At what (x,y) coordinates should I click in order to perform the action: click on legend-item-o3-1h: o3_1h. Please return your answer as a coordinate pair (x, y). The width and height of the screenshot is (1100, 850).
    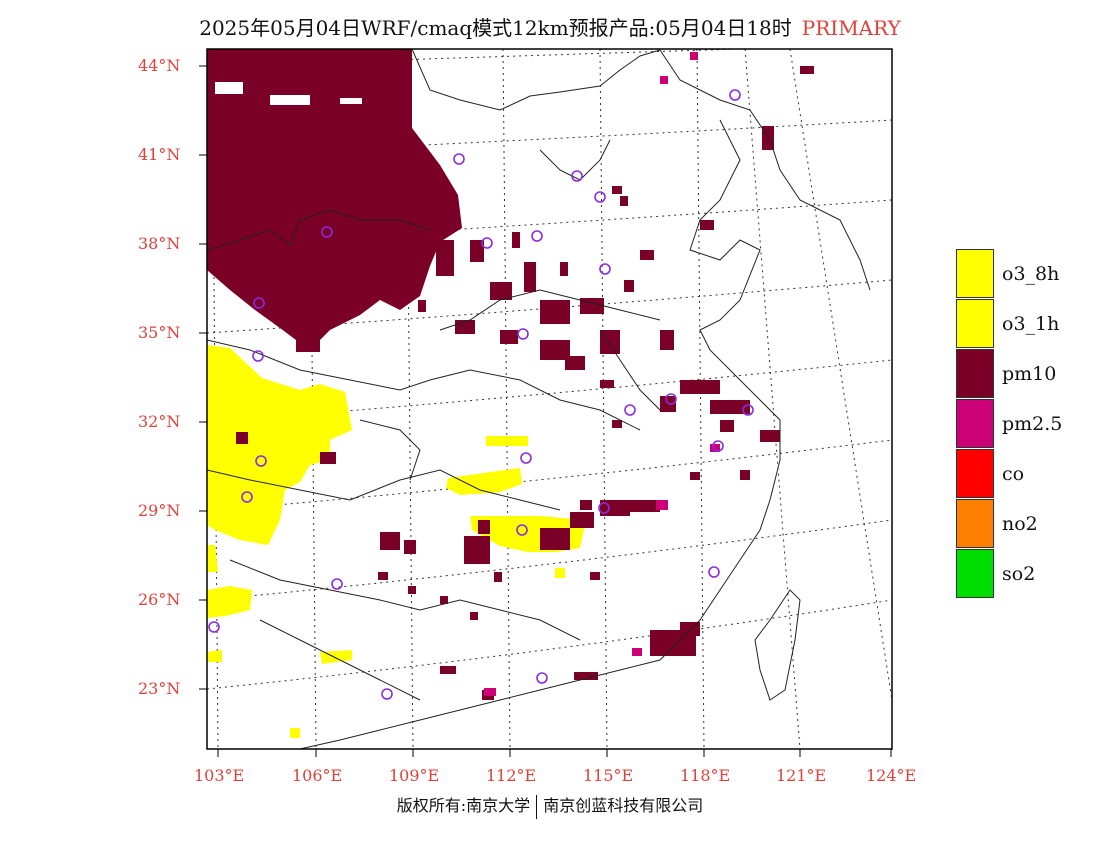
    Looking at the image, I should click on (1028, 324).